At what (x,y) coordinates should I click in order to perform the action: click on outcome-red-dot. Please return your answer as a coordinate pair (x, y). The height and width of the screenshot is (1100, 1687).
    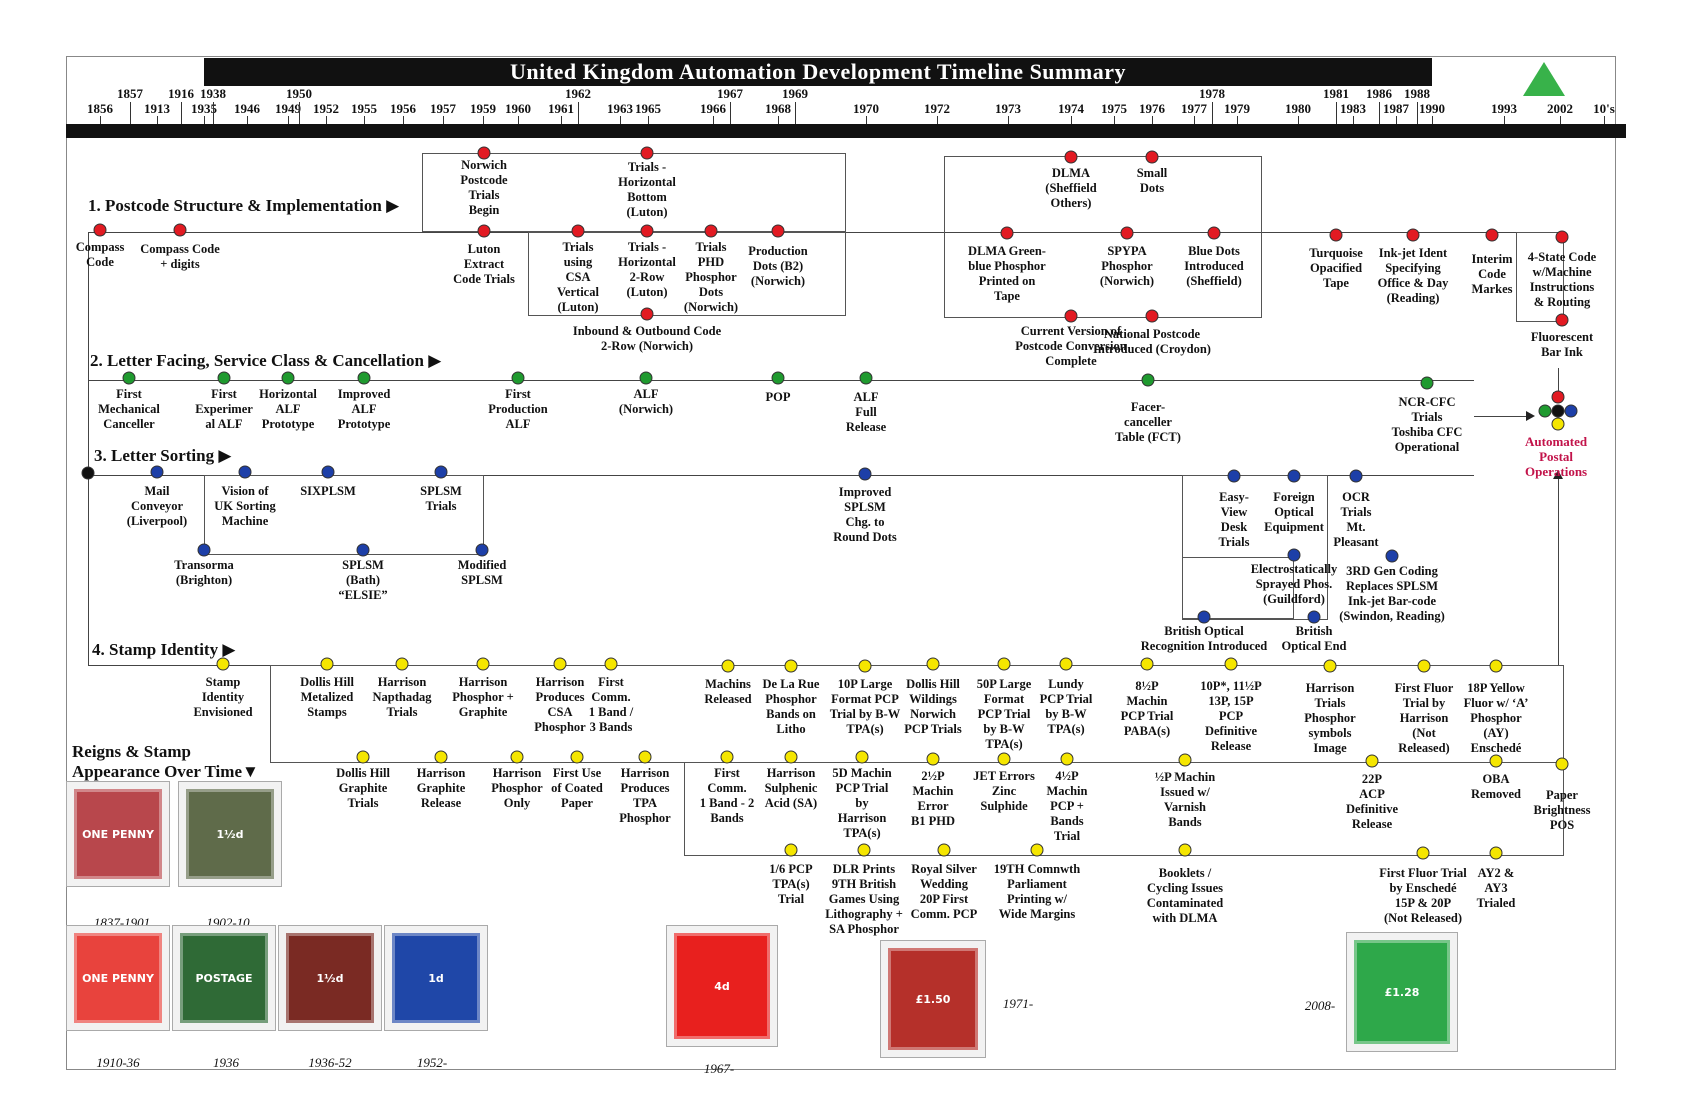
    Looking at the image, I should click on (1558, 397).